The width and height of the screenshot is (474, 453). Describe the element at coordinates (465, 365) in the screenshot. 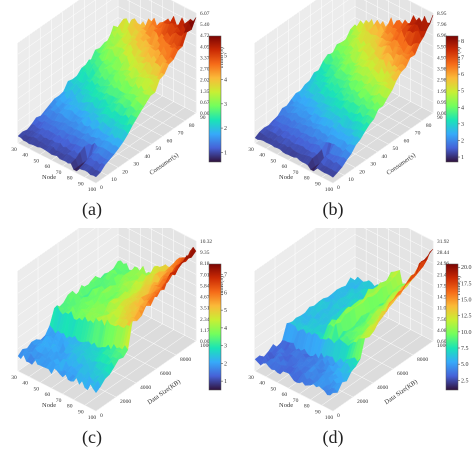

I see `colorbar-tick-label: 5.0` at that location.